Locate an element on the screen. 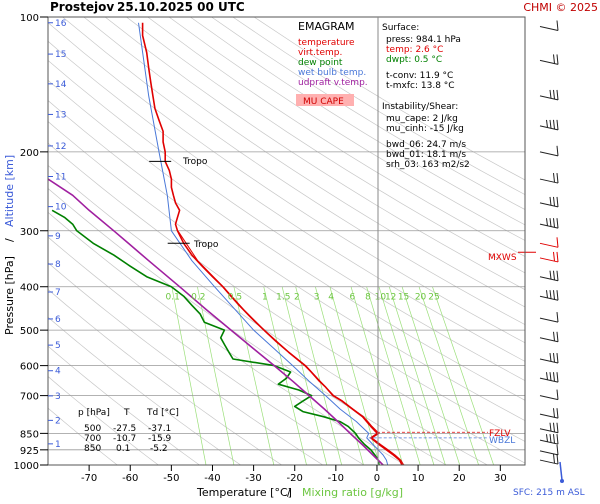  table-header-p: p [hPa] is located at coordinates (94, 413).